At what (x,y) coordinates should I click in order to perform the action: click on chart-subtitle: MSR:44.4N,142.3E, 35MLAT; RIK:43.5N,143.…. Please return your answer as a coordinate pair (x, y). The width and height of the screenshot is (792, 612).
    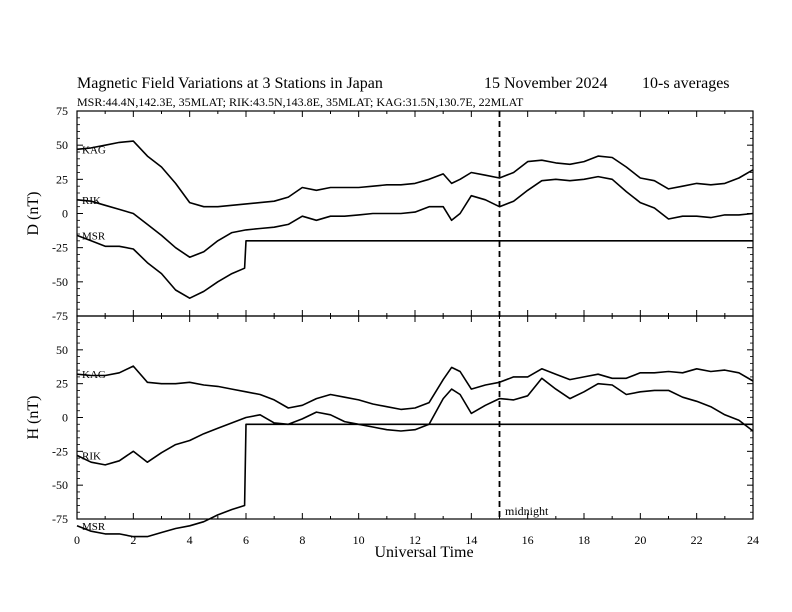
    Looking at the image, I should click on (300, 102).